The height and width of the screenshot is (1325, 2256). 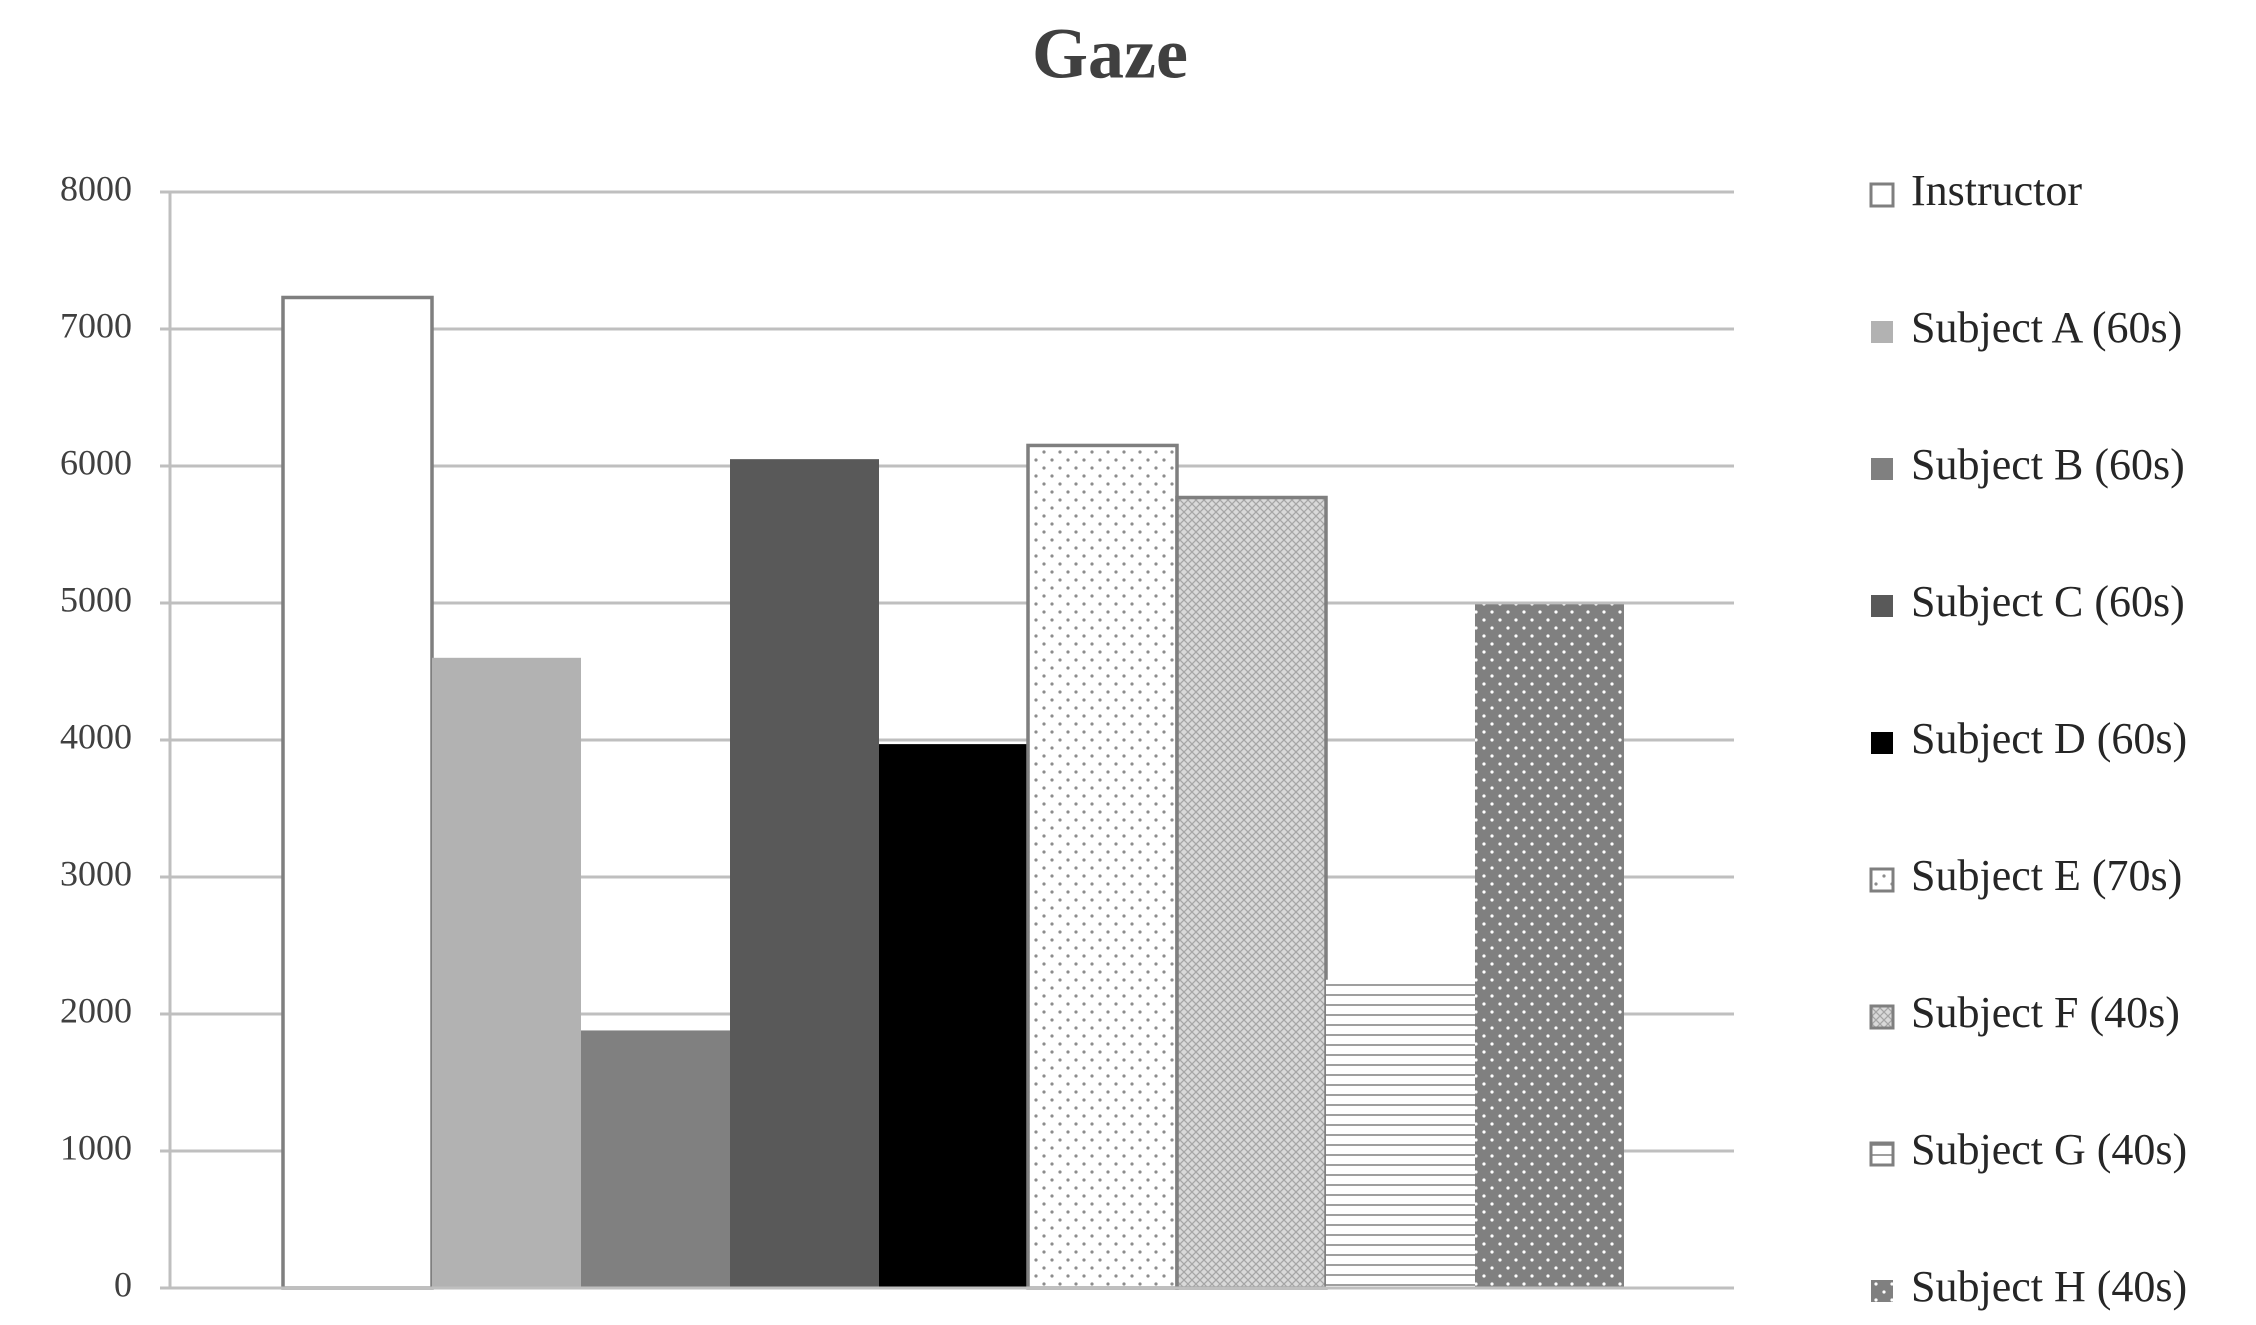 What do you see at coordinates (2046, 327) in the screenshot?
I see `legend-label: Subject A (60s)` at bounding box center [2046, 327].